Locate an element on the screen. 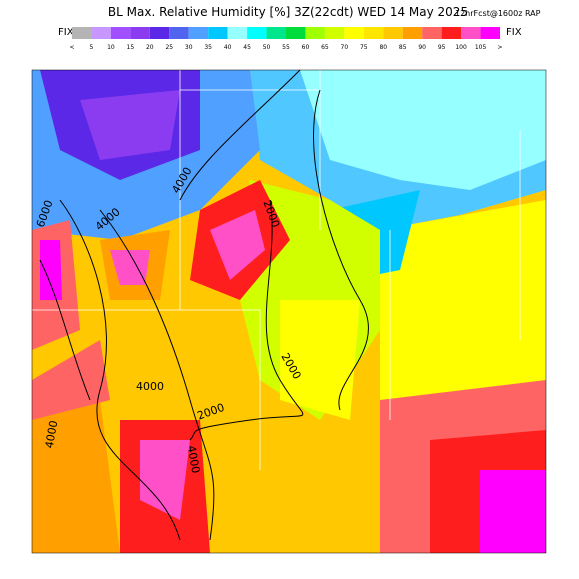 Image resolution: width=579 pixels, height=579 pixels. legend-label: 45 is located at coordinates (247, 47).